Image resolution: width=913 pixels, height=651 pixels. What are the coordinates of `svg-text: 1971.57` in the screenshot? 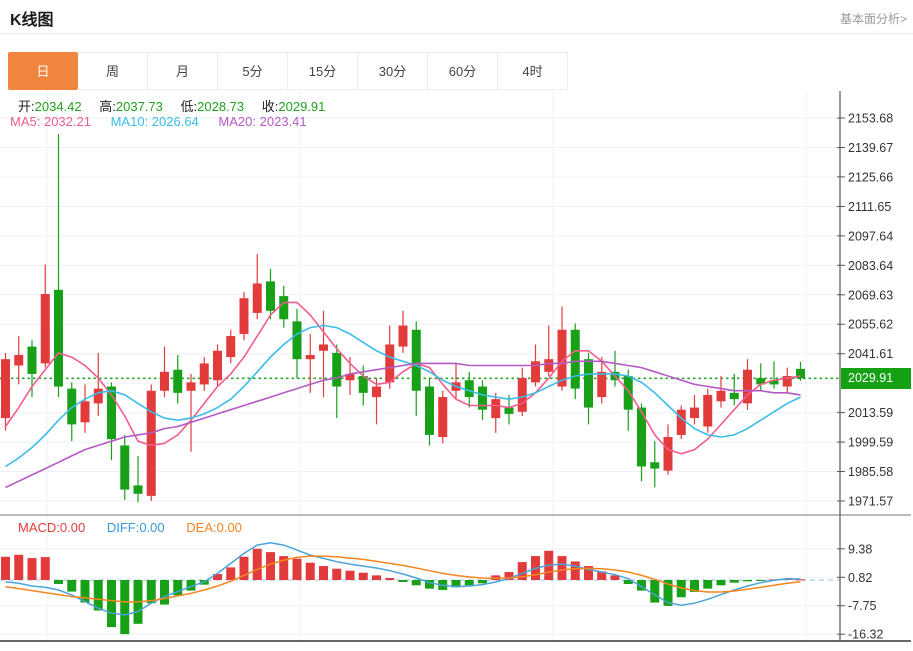 It's located at (870, 502).